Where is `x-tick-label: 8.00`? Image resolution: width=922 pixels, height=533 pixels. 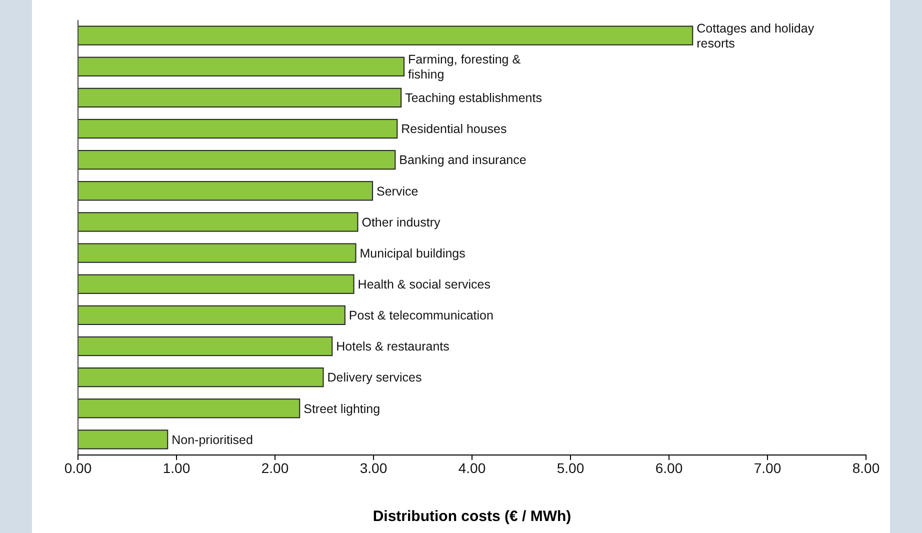
x-tick-label: 8.00 is located at coordinates (866, 468).